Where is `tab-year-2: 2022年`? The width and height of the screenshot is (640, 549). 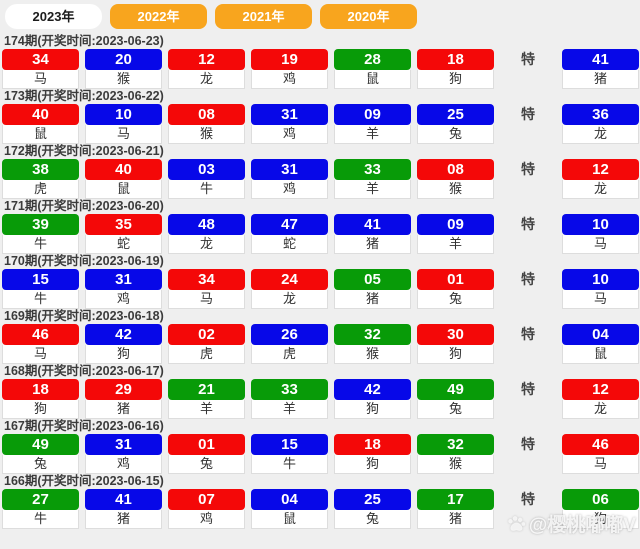
tab-year-2: 2022年 is located at coordinates (158, 16).